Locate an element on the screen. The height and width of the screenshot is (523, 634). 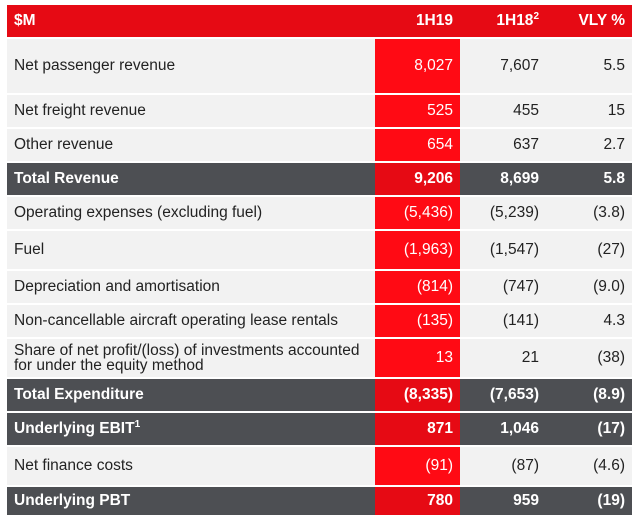
value-vly: (9.0) is located at coordinates (589, 287).